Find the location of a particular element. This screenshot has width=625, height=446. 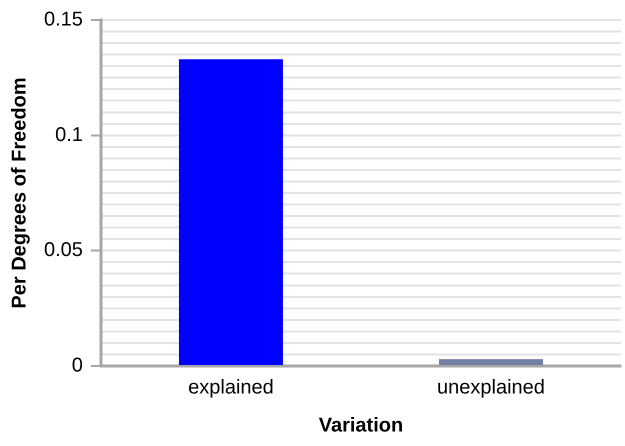

x-axis-title: Variation is located at coordinates (361, 425).